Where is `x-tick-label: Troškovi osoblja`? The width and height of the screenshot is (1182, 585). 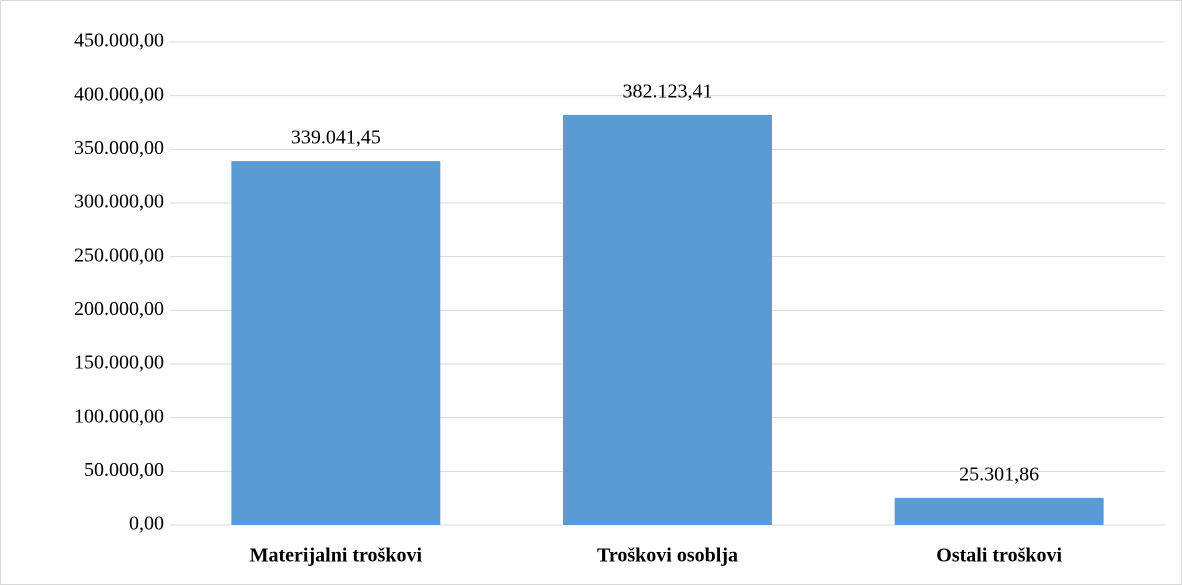 x-tick-label: Troškovi osoblja is located at coordinates (667, 556).